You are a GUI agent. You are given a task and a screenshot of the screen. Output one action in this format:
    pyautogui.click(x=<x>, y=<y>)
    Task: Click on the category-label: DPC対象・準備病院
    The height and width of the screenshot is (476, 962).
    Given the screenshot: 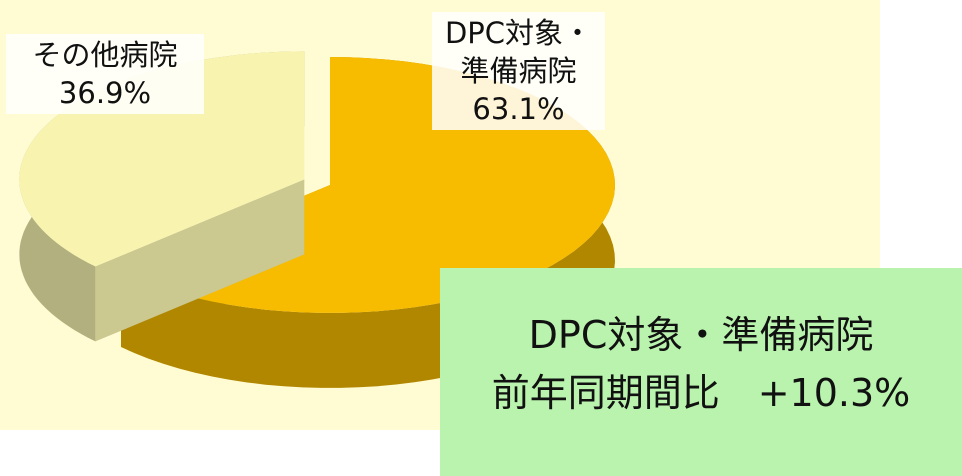 What is the action you would take?
    pyautogui.click(x=518, y=52)
    